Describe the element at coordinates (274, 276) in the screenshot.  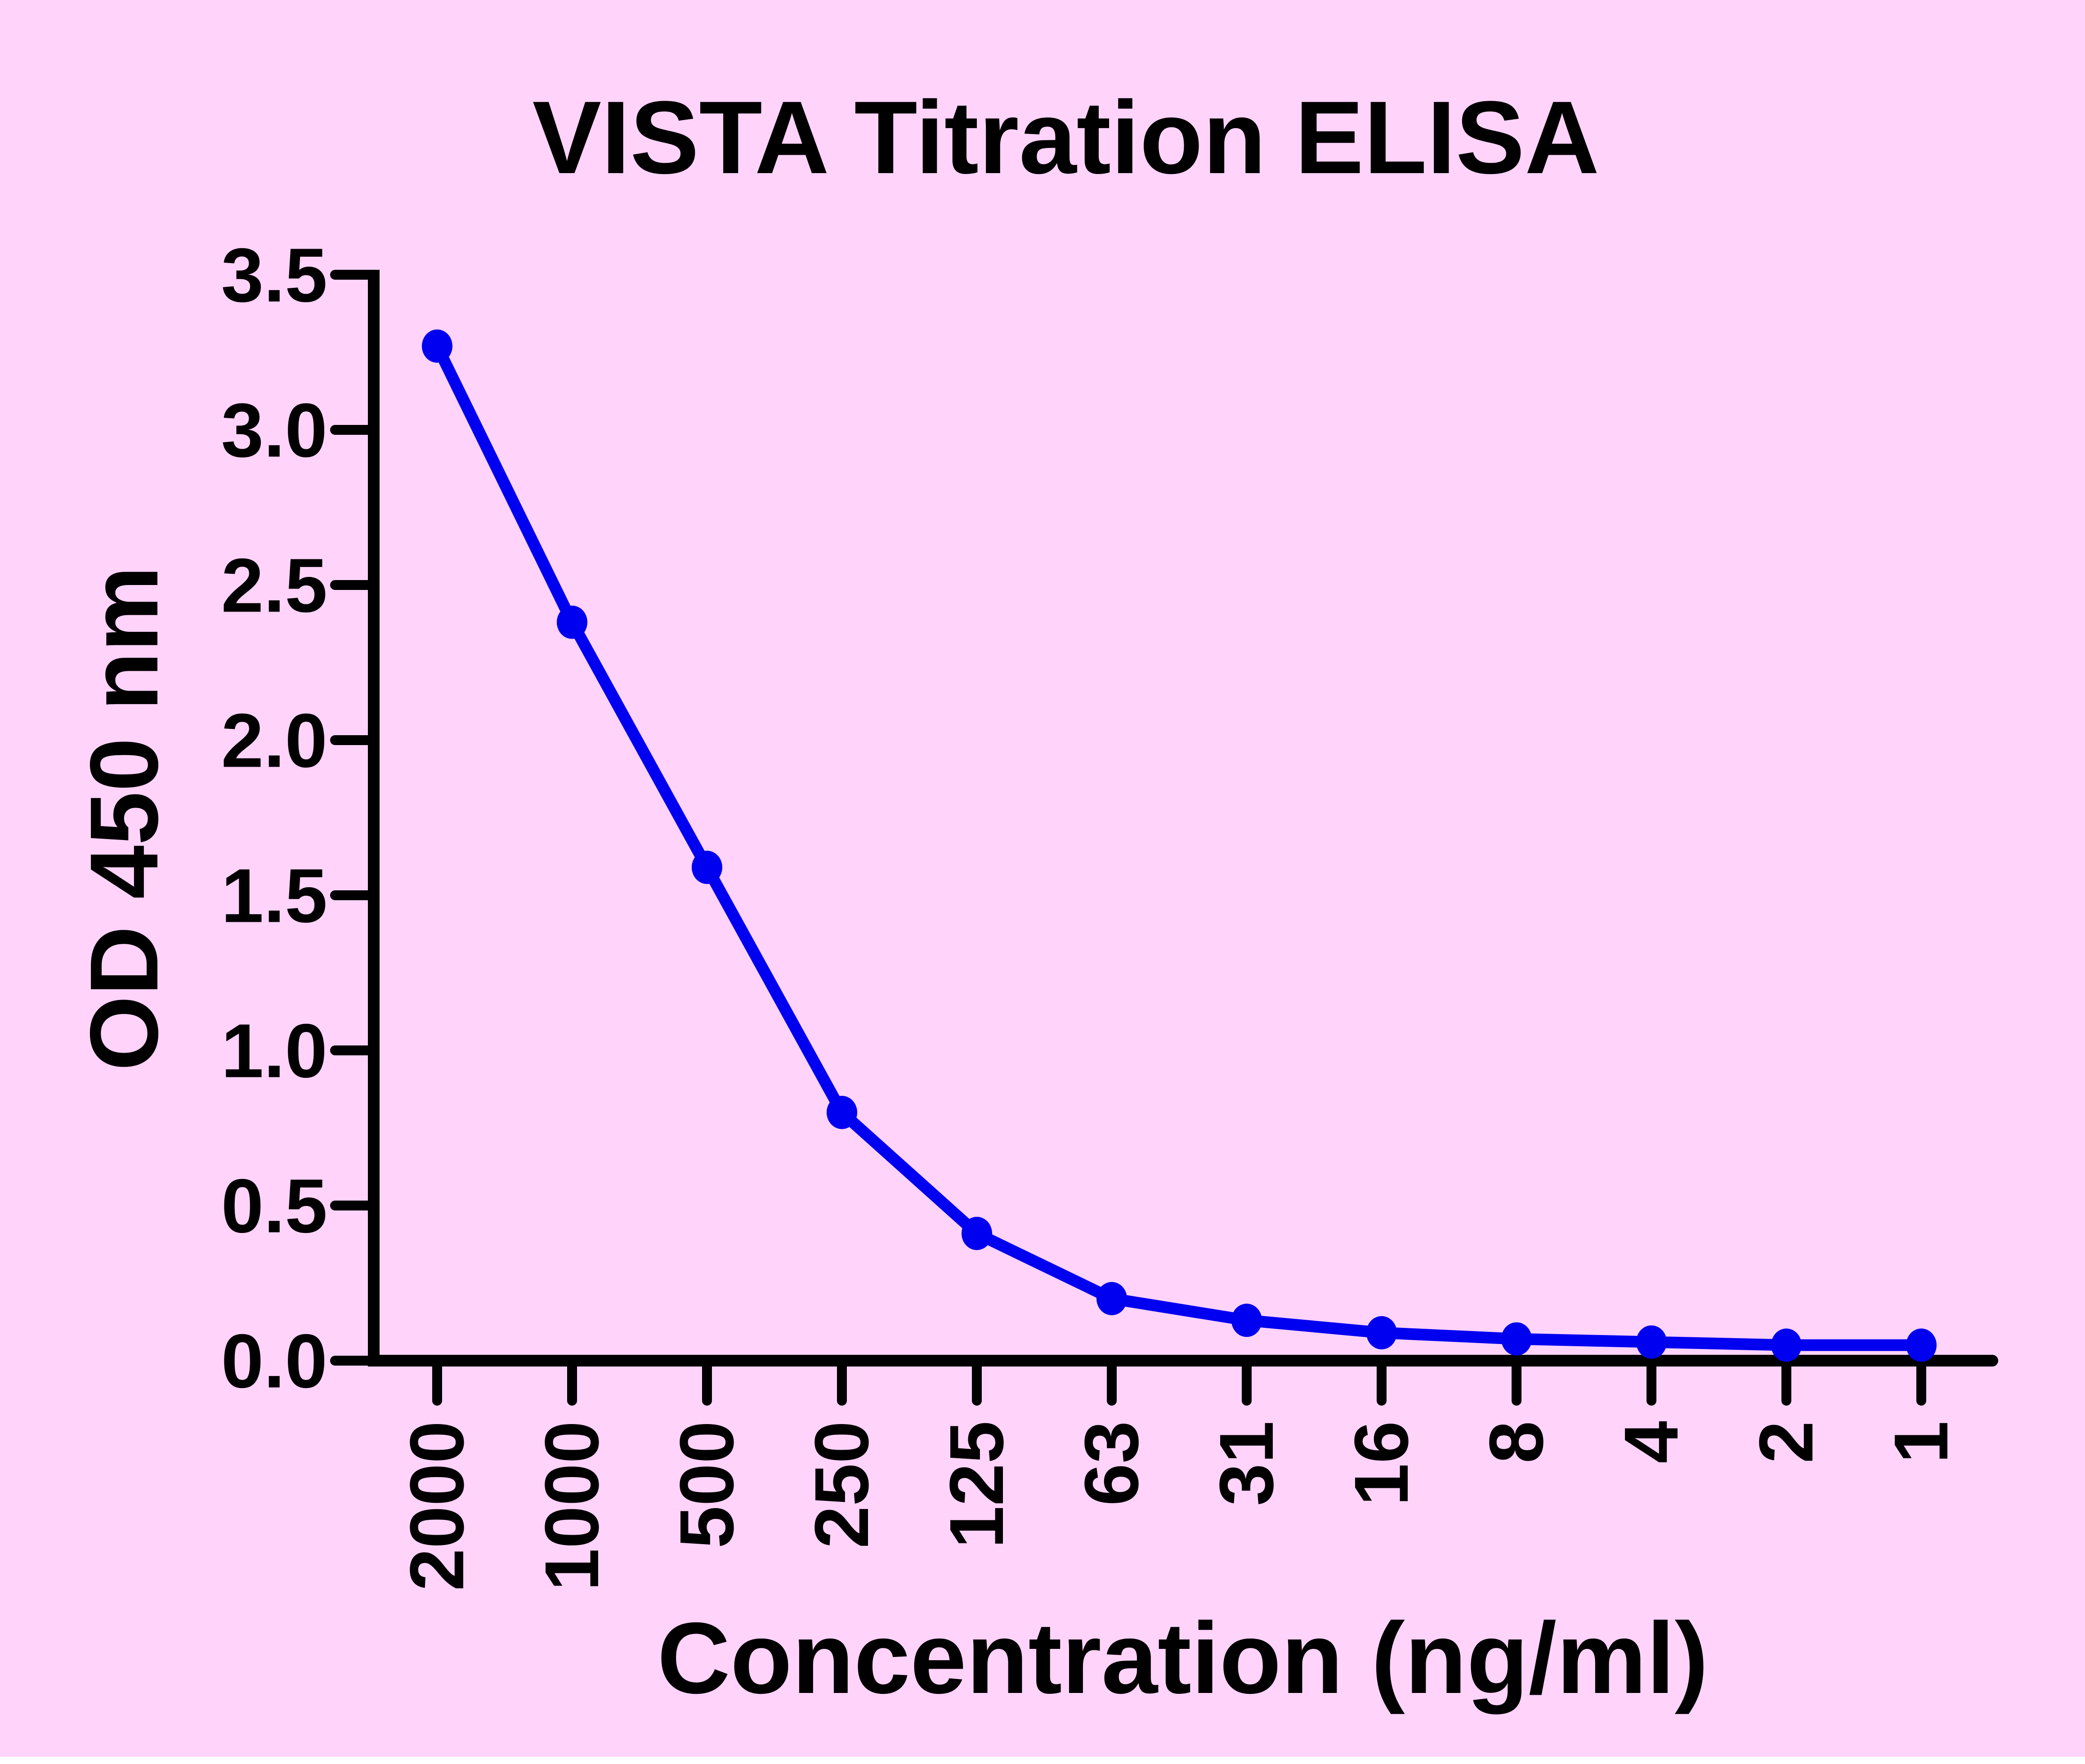
I see `y-tick-label: 3.5` at that location.